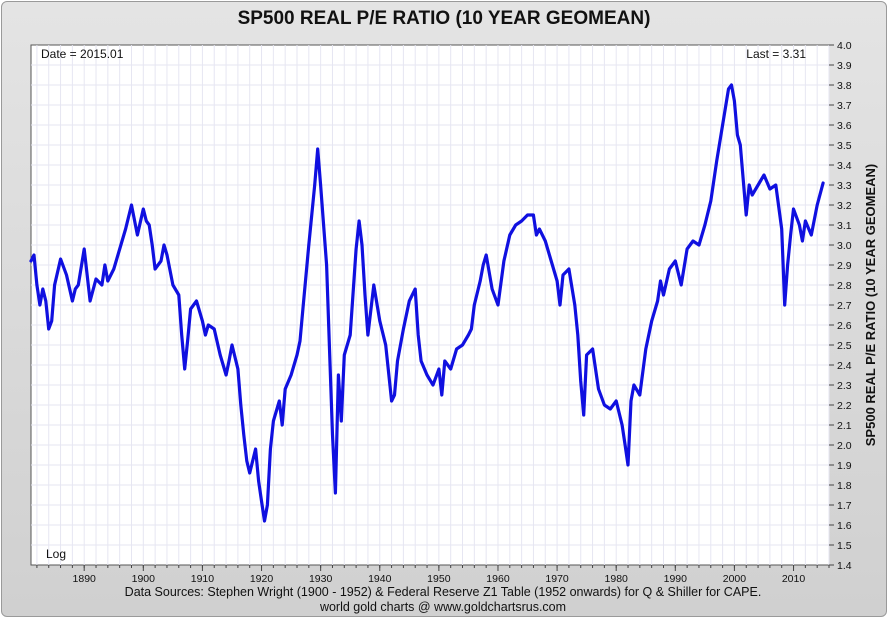 Image resolution: width=890 pixels, height=620 pixels. I want to click on x-tick-label: 1980, so click(617, 579).